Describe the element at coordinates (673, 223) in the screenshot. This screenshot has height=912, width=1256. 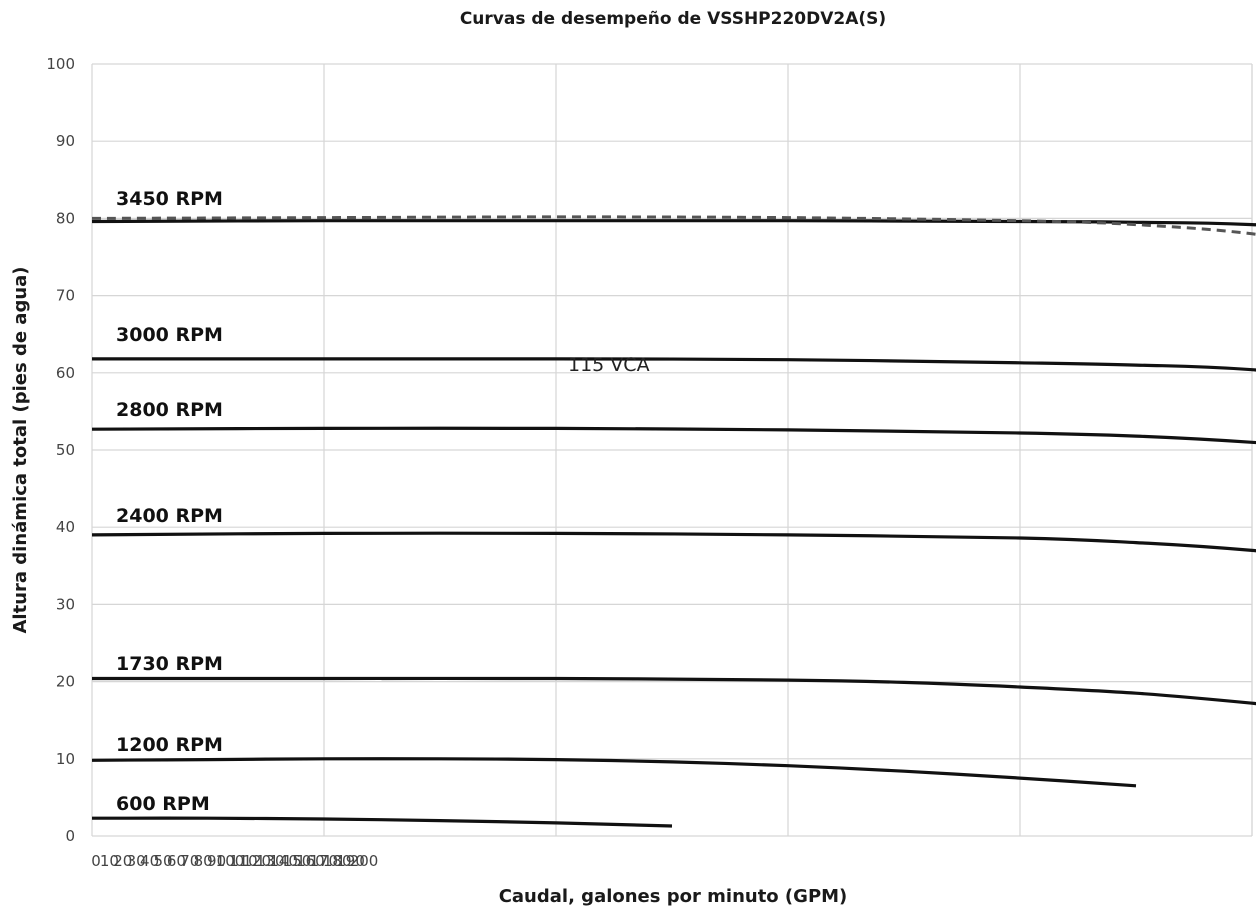
I see `series-line-3450-rpm` at that location.